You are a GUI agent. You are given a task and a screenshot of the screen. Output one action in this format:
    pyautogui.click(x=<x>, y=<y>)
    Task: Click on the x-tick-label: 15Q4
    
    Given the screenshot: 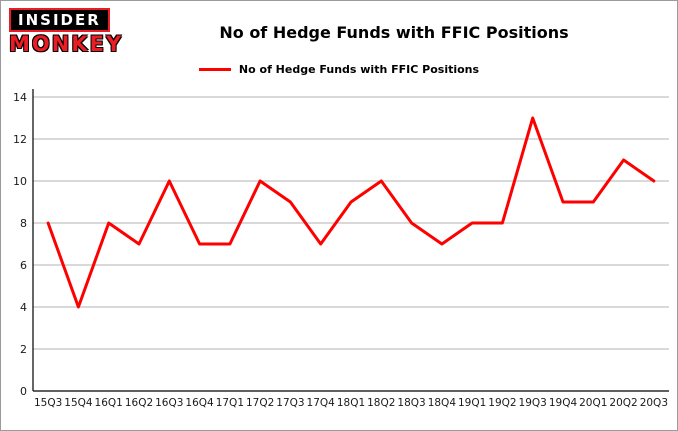 What is the action you would take?
    pyautogui.click(x=78, y=403)
    